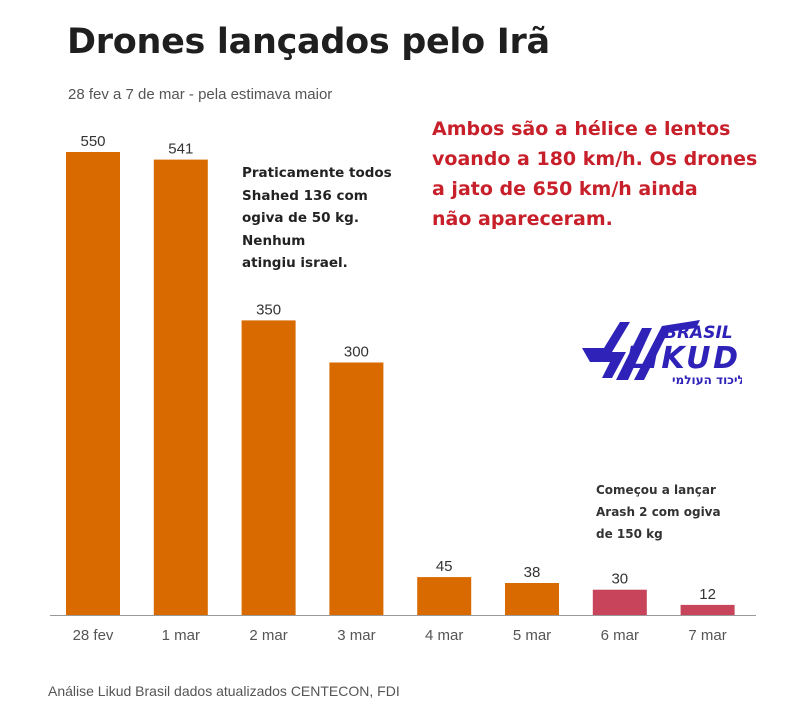 This screenshot has height=717, width=800. What do you see at coordinates (356, 488) in the screenshot?
I see `bar-3-mar` at bounding box center [356, 488].